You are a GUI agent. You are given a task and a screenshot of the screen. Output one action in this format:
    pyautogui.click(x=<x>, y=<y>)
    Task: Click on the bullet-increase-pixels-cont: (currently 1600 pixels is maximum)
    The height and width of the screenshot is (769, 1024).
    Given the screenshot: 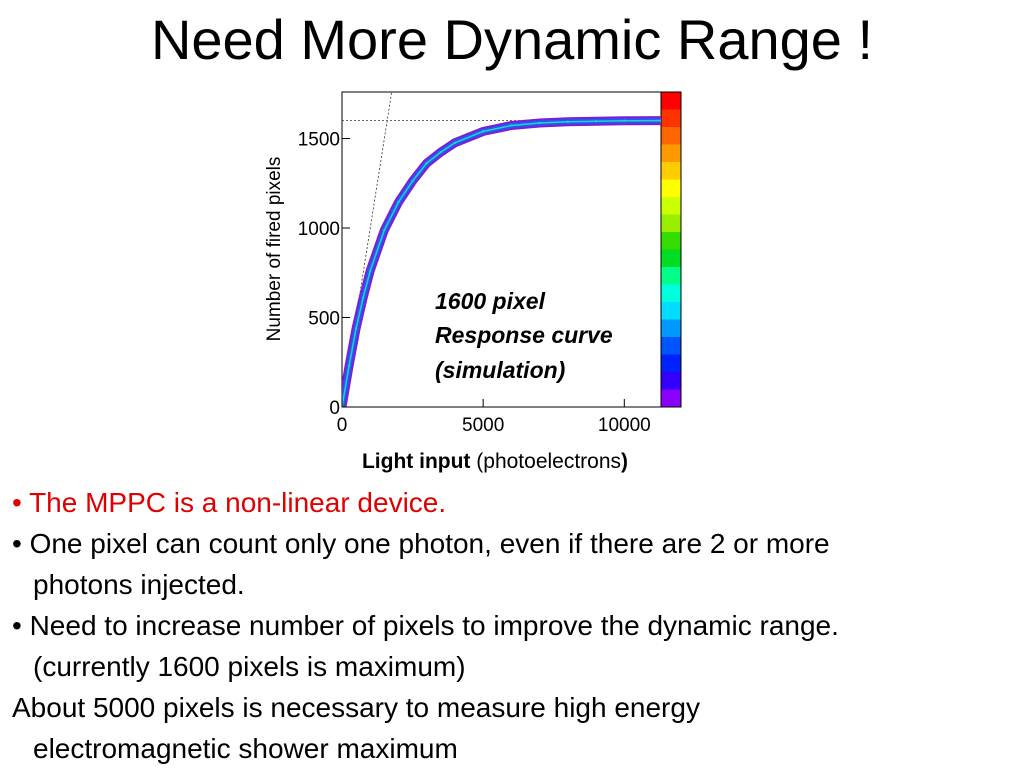 What is the action you would take?
    pyautogui.click(x=249, y=666)
    